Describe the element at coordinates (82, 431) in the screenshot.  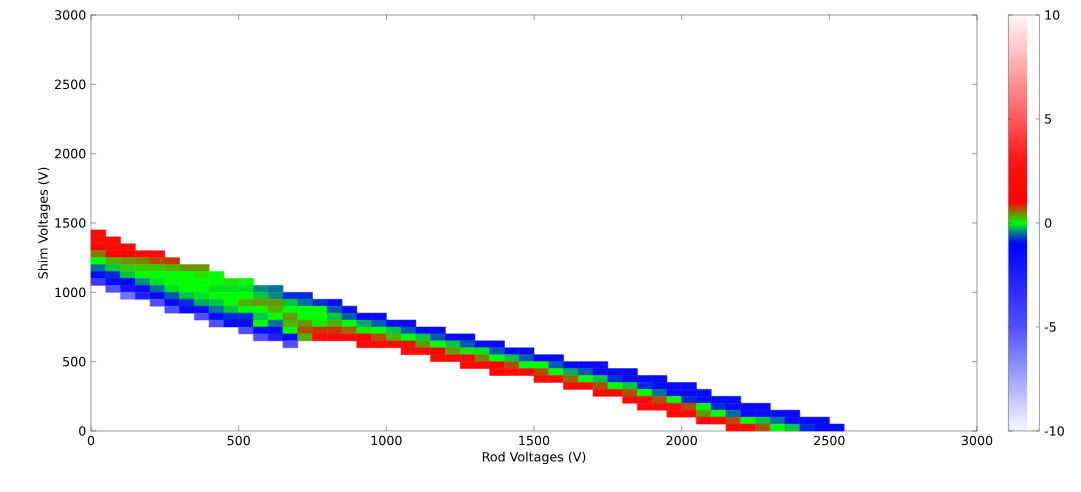
I see `y-tick-label: 0` at that location.